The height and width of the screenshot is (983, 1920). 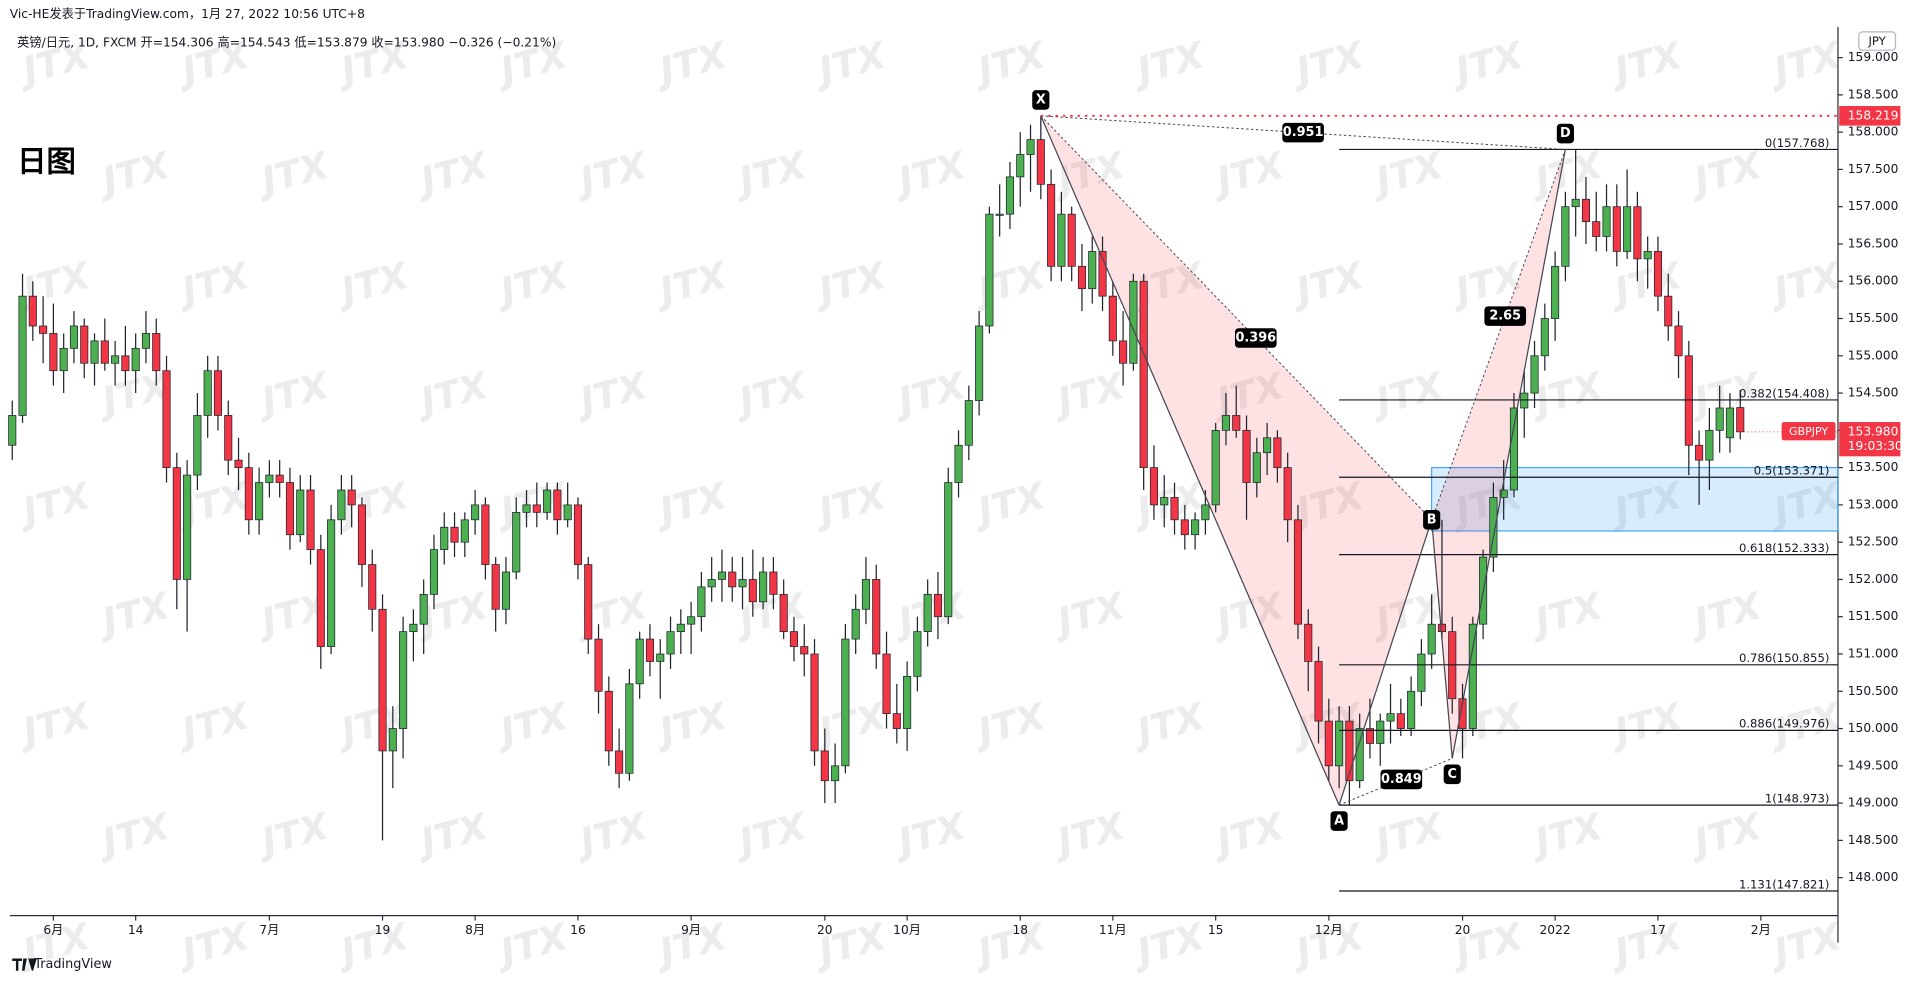 I want to click on fib-level-label: 1(148.973), so click(x=1797, y=798).